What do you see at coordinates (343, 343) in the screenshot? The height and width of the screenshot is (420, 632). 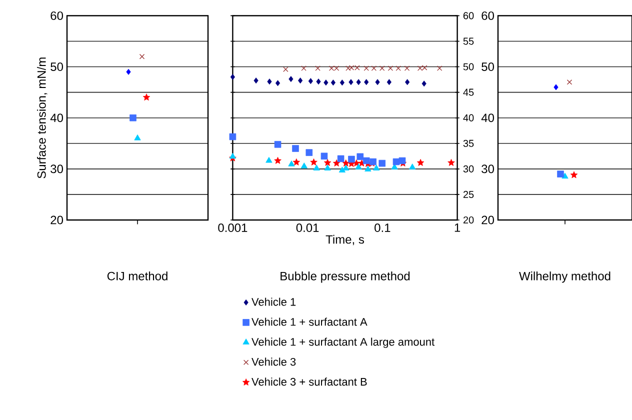 I see `legend-label: Vehicle 1 + surfactant A large amount` at bounding box center [343, 343].